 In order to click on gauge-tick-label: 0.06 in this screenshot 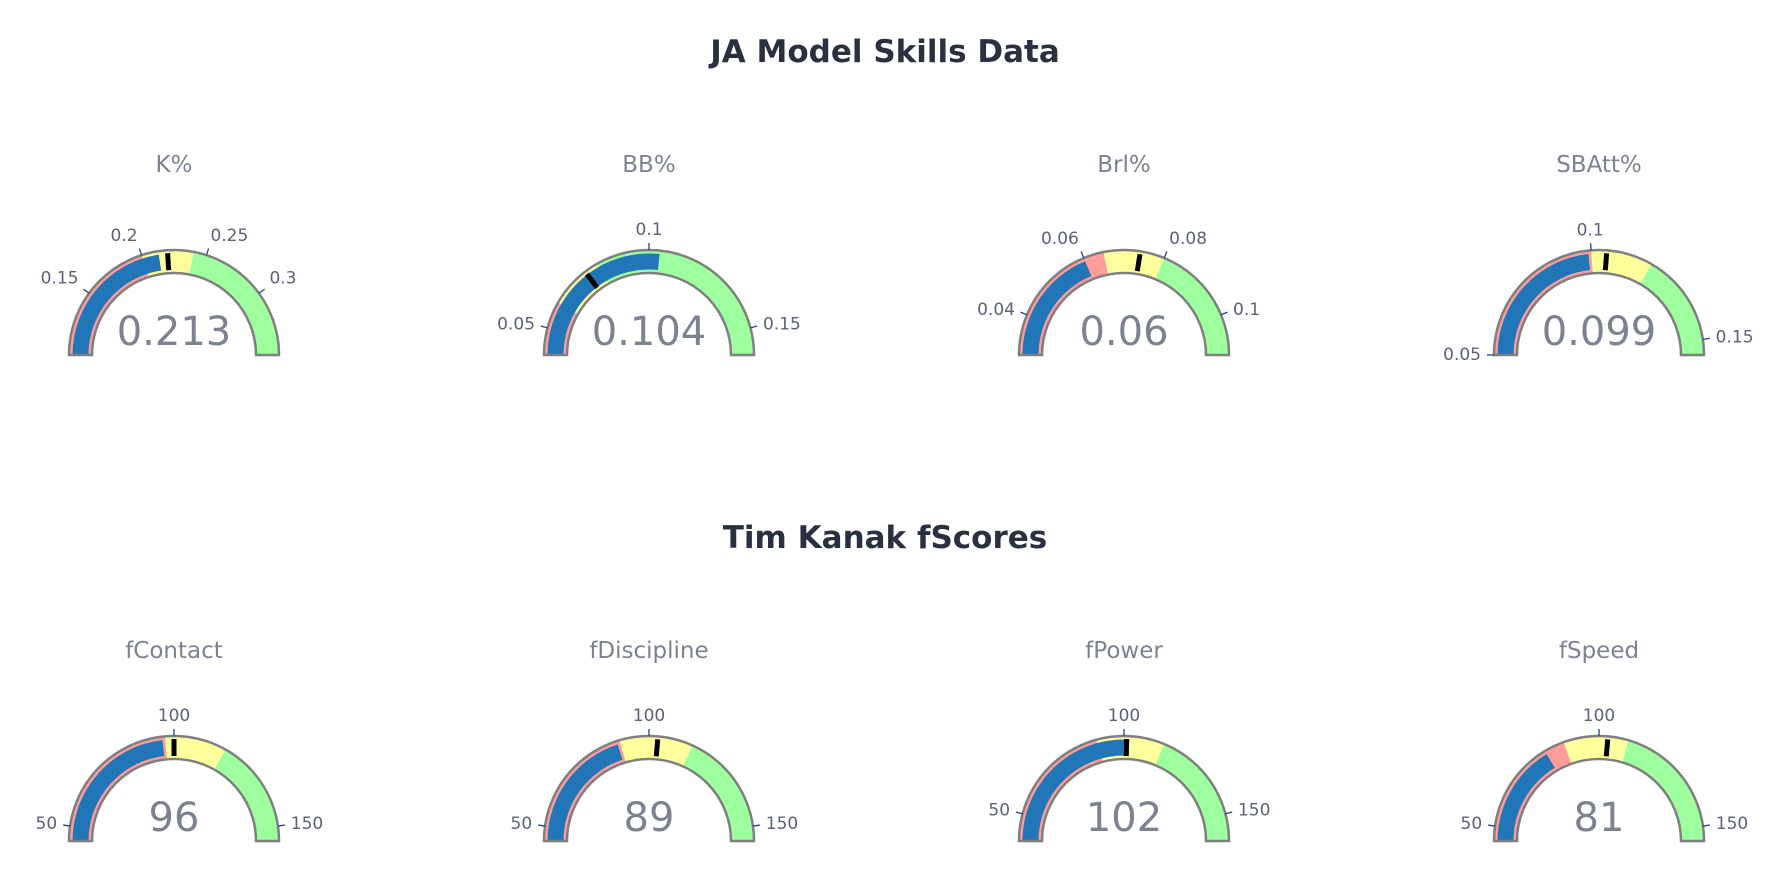, I will do `click(1060, 239)`.